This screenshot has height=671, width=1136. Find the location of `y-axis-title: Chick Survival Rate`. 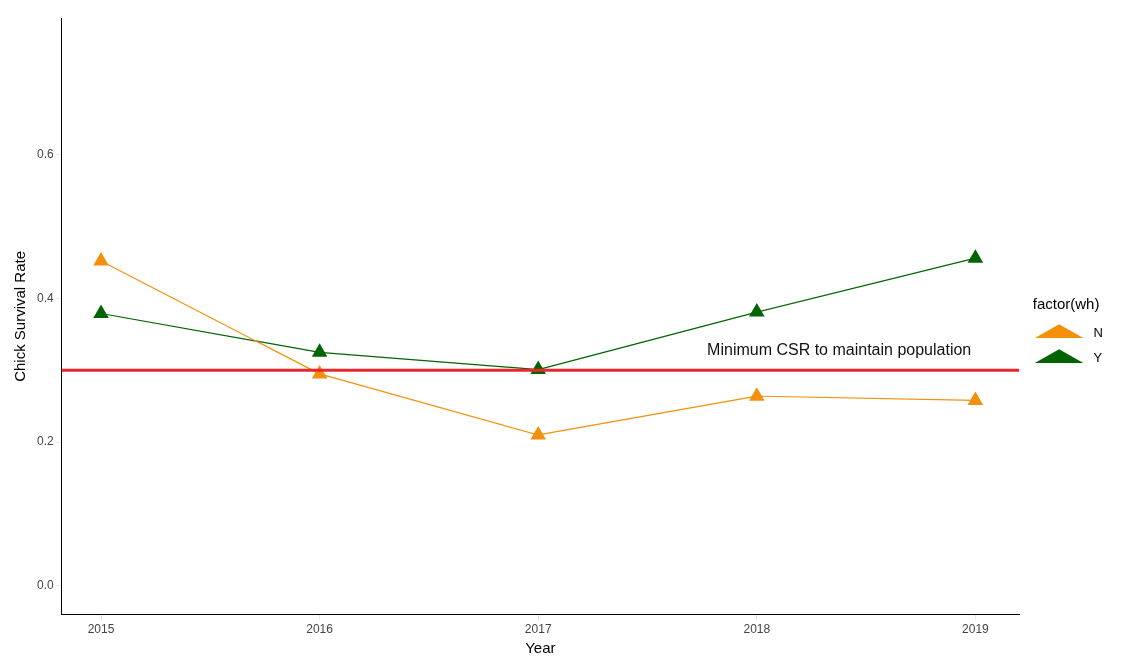

y-axis-title: Chick Survival Rate is located at coordinates (20, 316).